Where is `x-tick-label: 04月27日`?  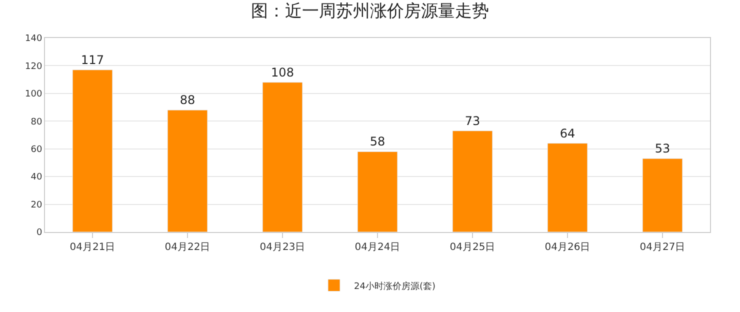 x-tick-label: 04月27日 is located at coordinates (663, 247).